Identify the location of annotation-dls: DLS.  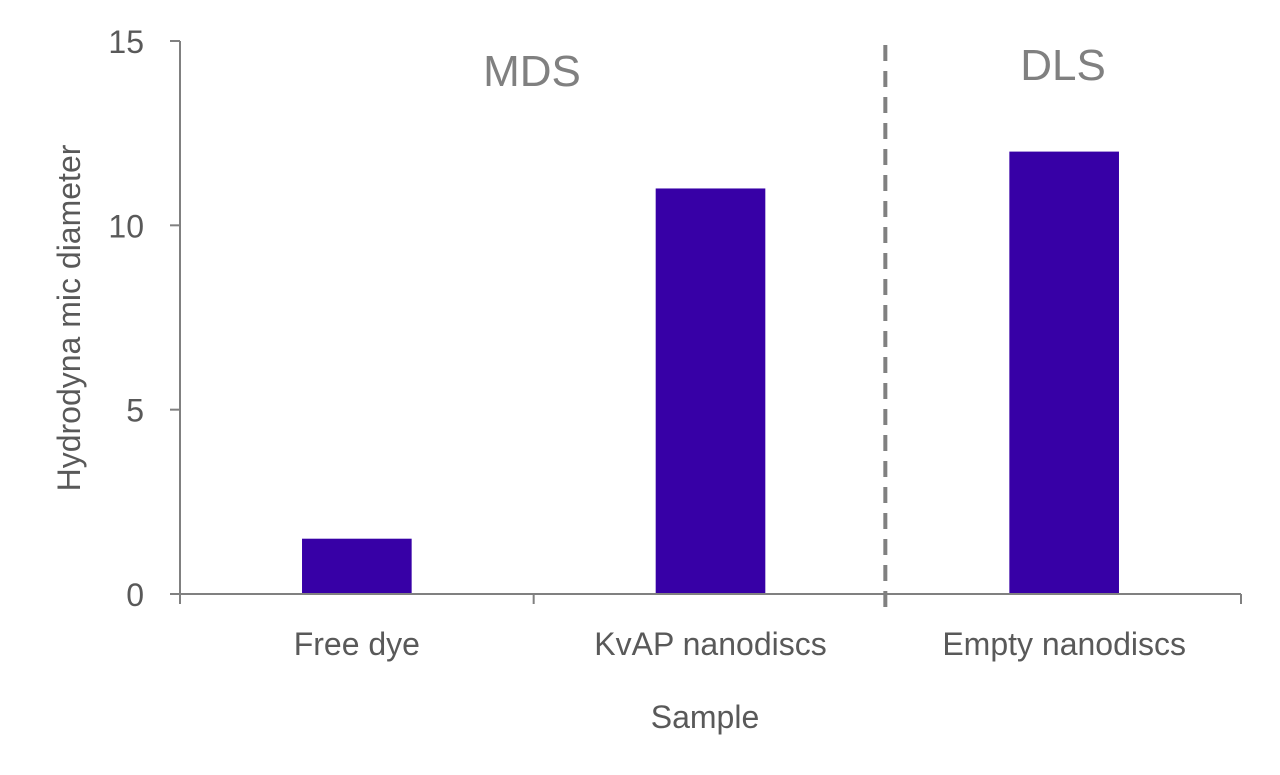
(1063, 65).